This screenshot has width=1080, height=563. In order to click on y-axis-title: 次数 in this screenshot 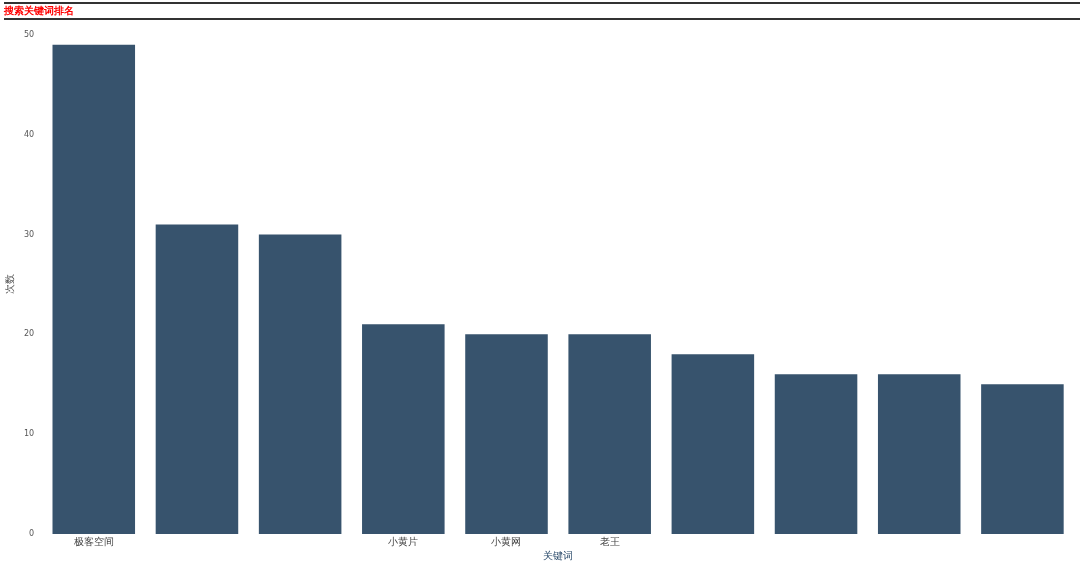, I will do `click(9, 284)`.